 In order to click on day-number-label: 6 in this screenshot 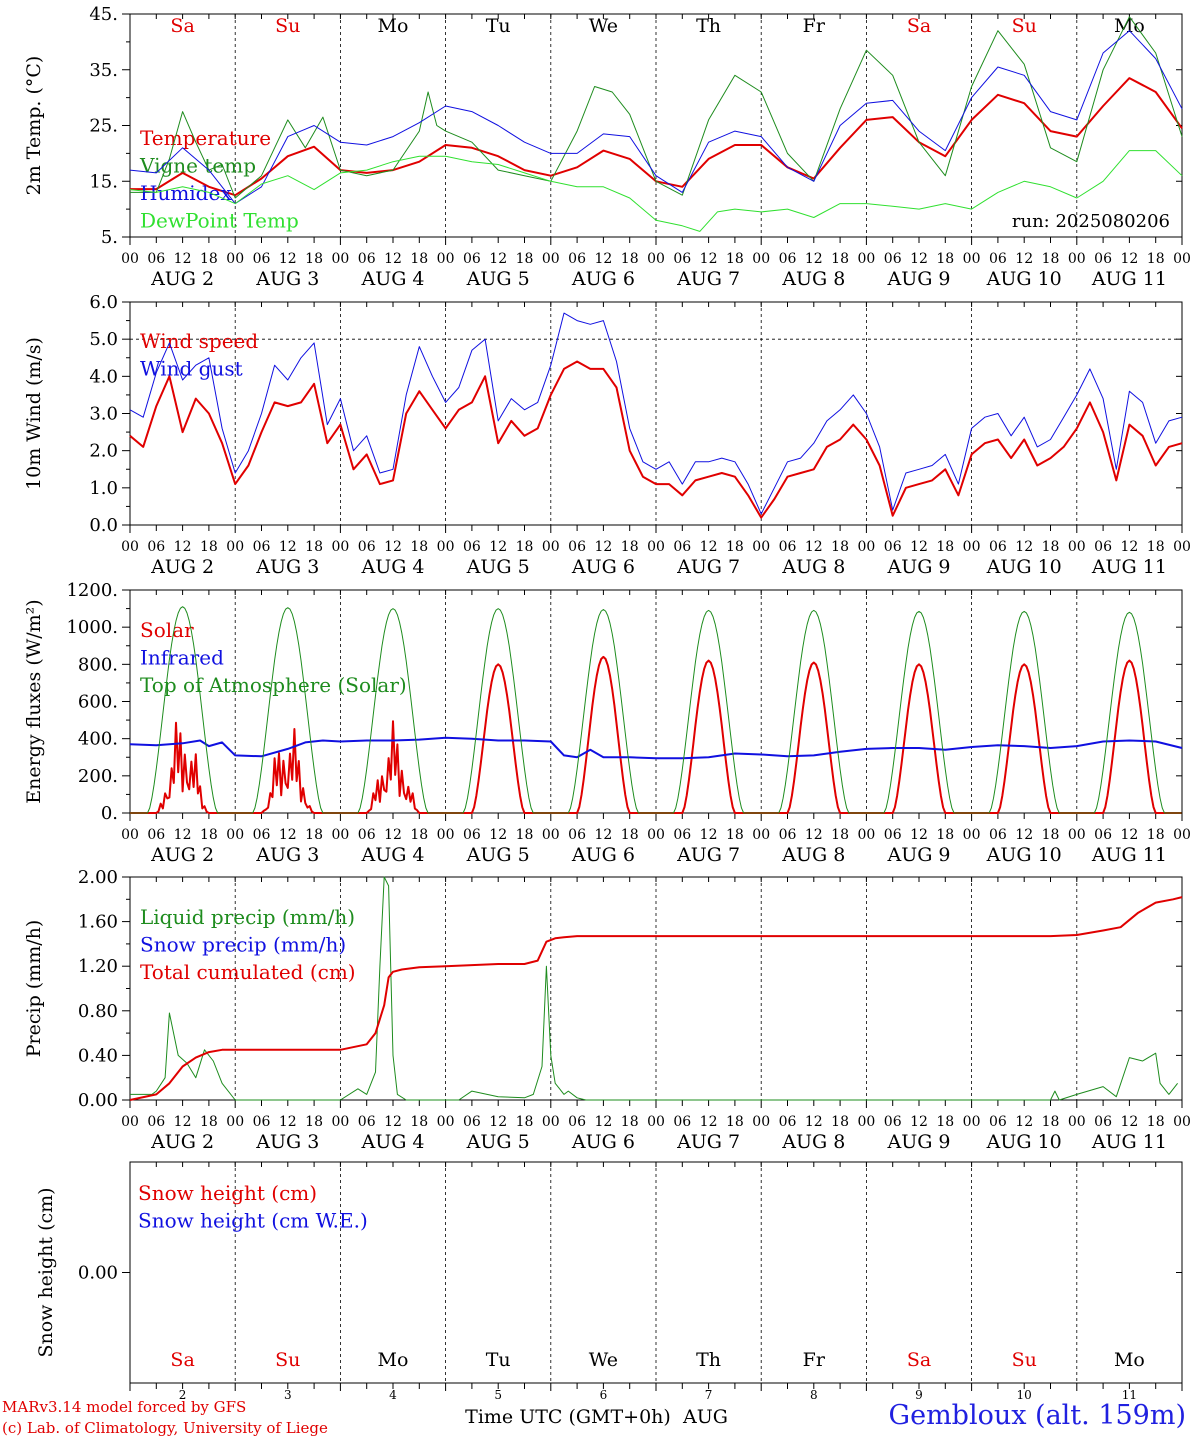, I will do `click(604, 1395)`.